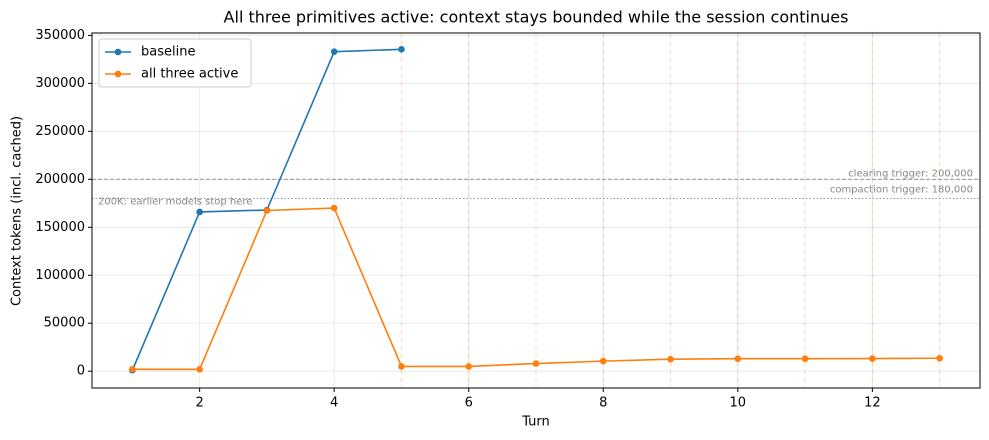 This screenshot has width=989, height=440. What do you see at coordinates (60, 83) in the screenshot?
I see `y-tick-label: 300000` at bounding box center [60, 83].